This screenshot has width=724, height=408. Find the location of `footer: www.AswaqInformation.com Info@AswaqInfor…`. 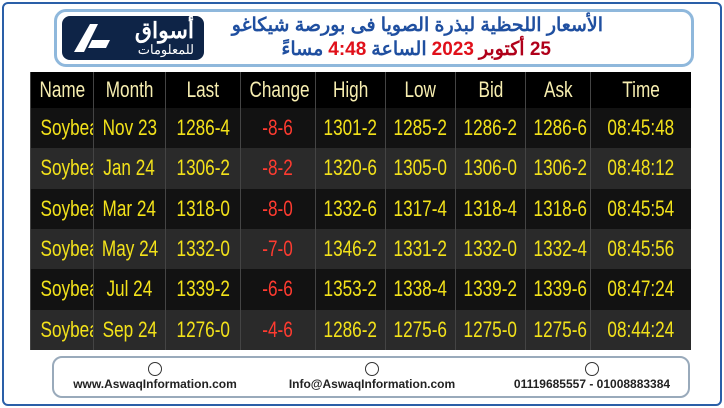

footer: www.AswaqInformation.com Info@AswaqInfor… is located at coordinates (371, 377).